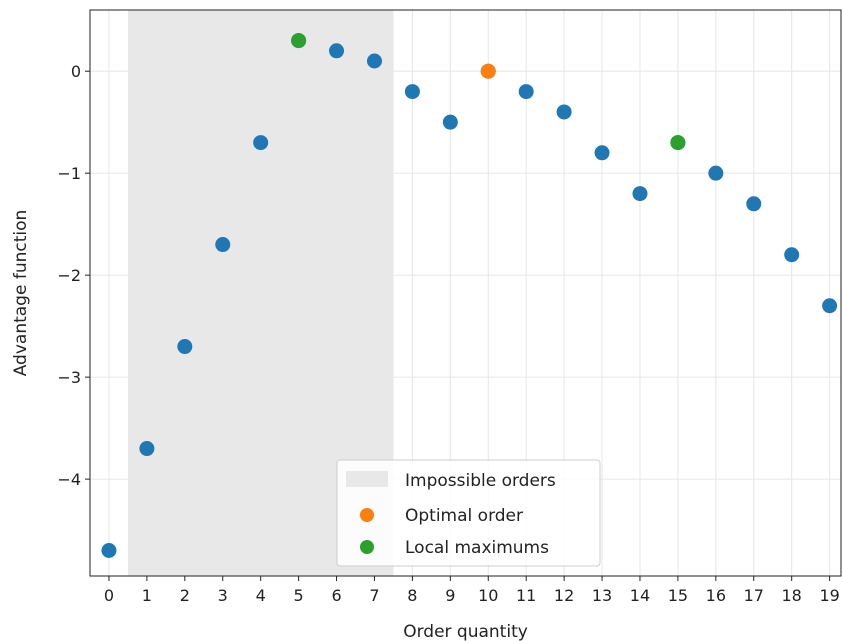  Describe the element at coordinates (69, 275) in the screenshot. I see `y-tick-label: −2` at that location.